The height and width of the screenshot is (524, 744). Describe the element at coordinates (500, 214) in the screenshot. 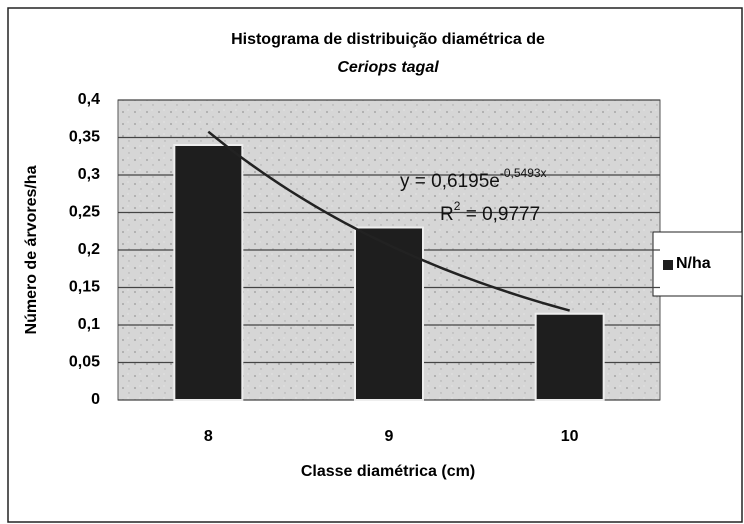

I see `r2-value: = 0,9777` at that location.